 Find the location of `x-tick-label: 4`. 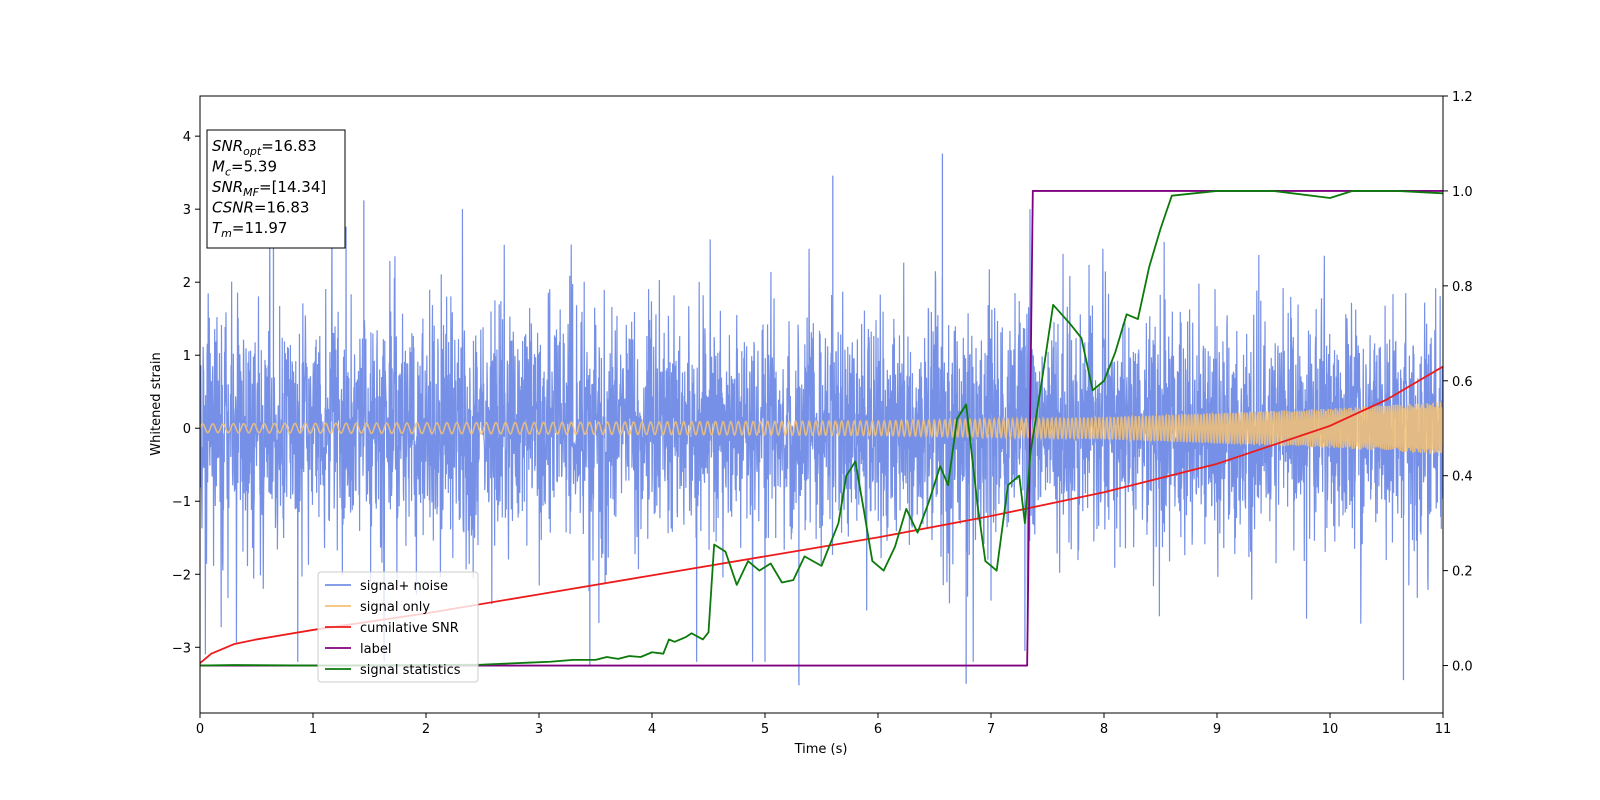

x-tick-label: 4 is located at coordinates (652, 729).